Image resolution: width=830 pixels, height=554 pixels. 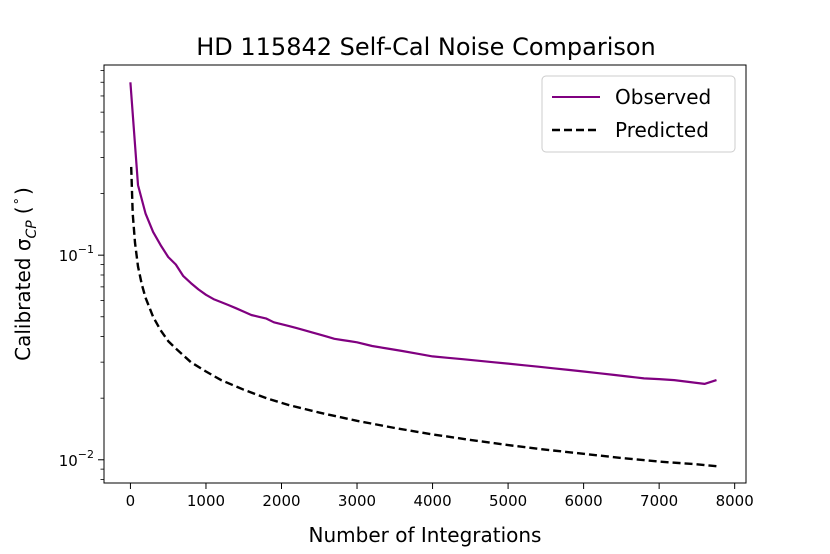 I want to click on y-axis-label-sub: CP, so click(x=32, y=229).